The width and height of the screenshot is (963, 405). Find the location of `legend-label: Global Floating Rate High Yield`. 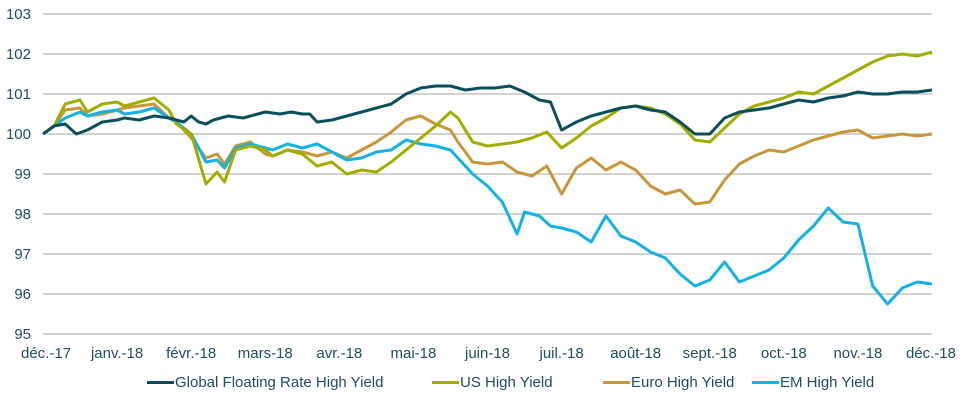

legend-label: Global Floating Rate High Yield is located at coordinates (279, 382).